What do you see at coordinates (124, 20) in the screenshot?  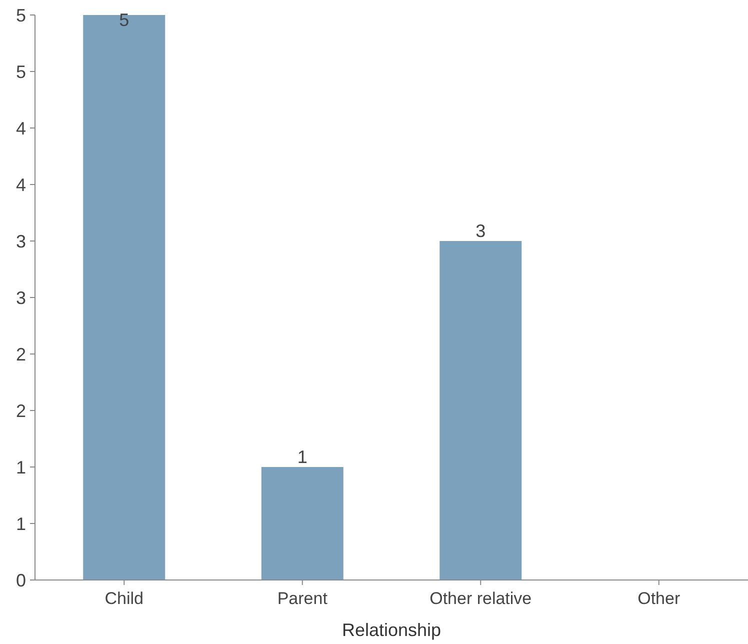 I see `data-label: 5` at bounding box center [124, 20].